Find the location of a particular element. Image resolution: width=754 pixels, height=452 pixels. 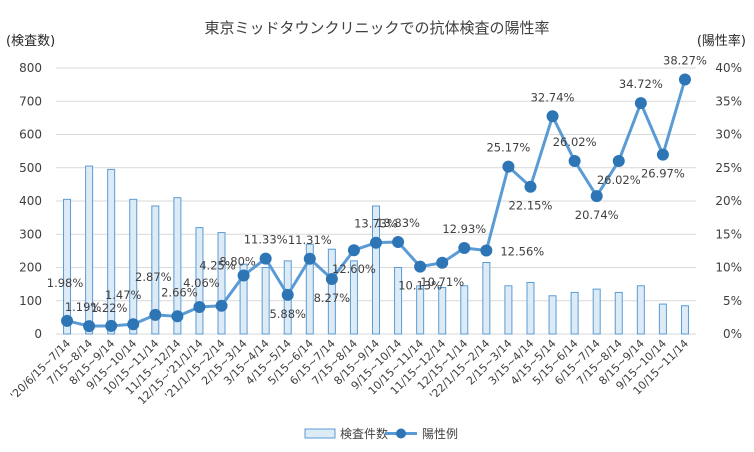

data-label: 4.06% is located at coordinates (201, 283).